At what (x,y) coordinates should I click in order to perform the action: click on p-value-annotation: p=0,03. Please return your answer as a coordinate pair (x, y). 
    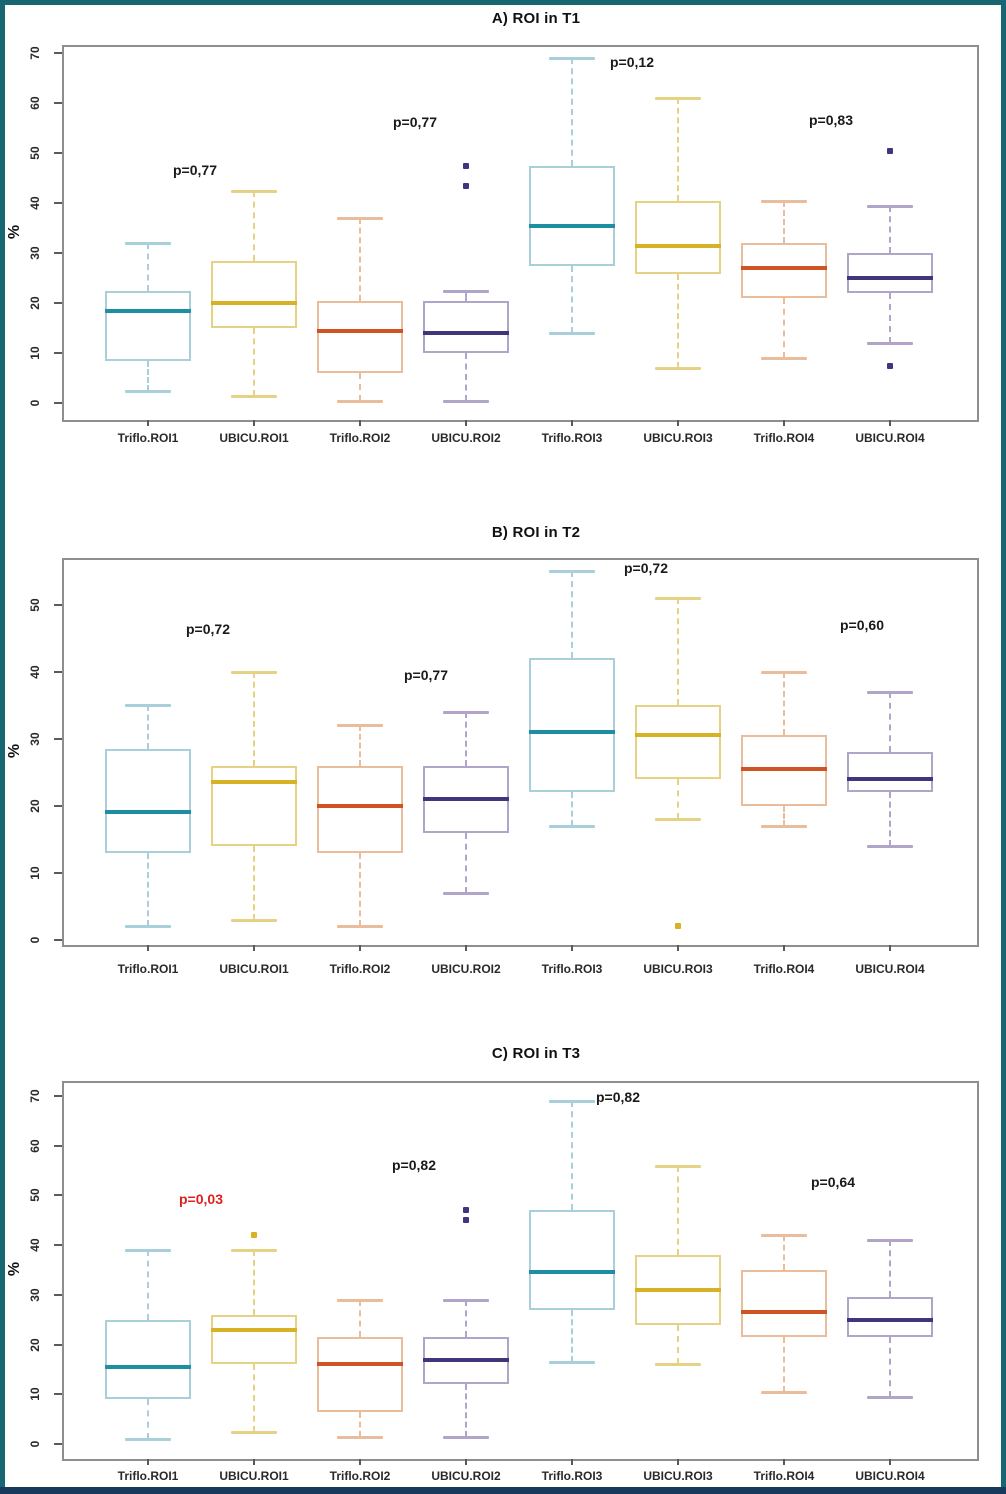
    Looking at the image, I should click on (201, 1199).